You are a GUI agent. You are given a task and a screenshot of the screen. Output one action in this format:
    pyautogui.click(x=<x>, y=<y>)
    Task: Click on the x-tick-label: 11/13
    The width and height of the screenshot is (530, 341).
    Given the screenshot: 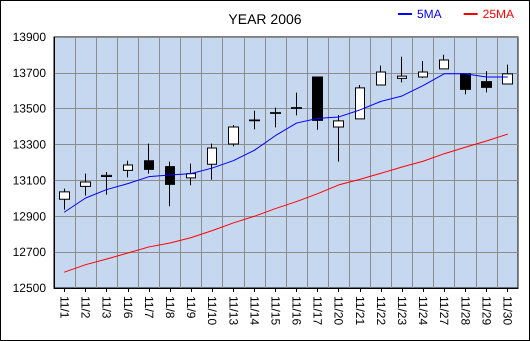 What is the action you would take?
    pyautogui.click(x=233, y=311)
    